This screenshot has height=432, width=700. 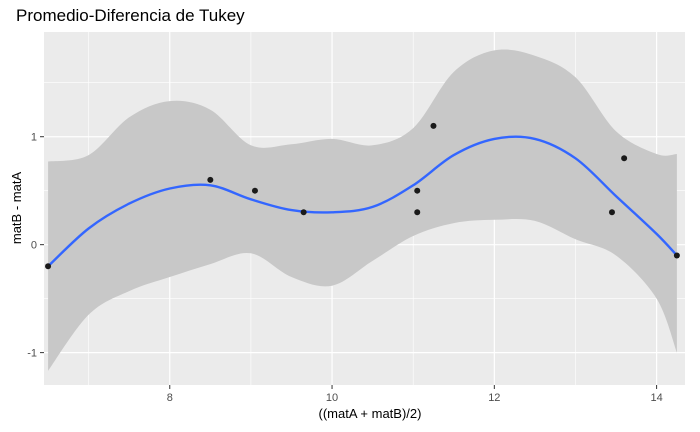 What do you see at coordinates (332, 398) in the screenshot?
I see `x-tick-label: 10` at bounding box center [332, 398].